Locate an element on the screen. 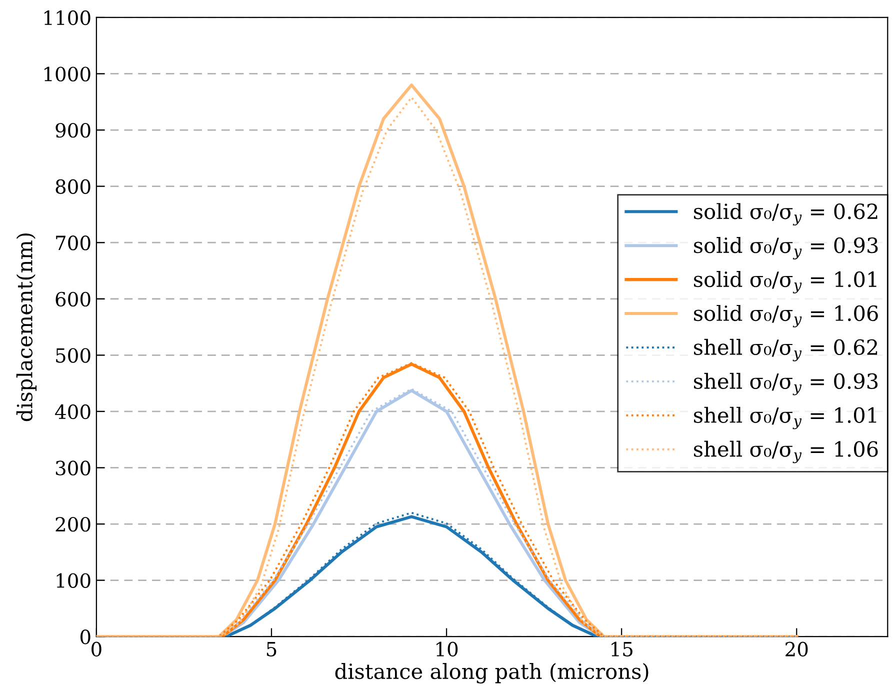  x-tick-label: 0 is located at coordinates (97, 649).